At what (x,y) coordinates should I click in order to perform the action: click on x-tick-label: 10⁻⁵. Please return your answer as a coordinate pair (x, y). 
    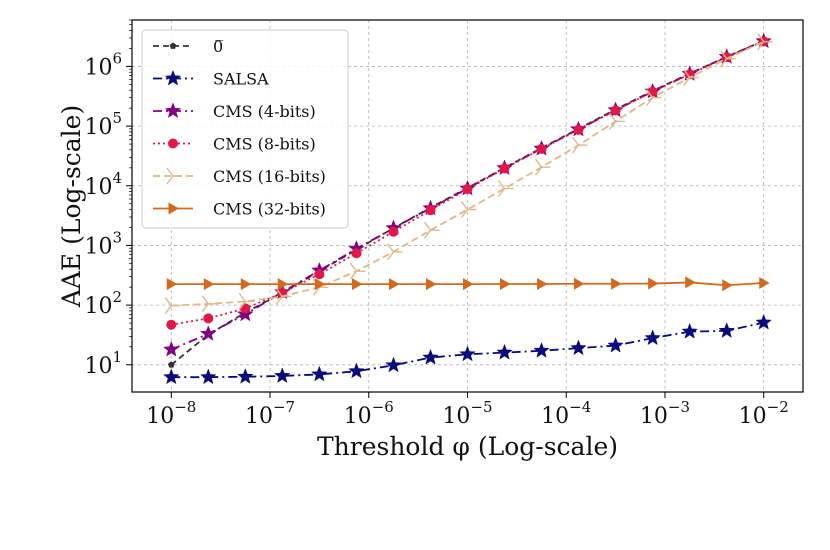
    Looking at the image, I should click on (467, 413).